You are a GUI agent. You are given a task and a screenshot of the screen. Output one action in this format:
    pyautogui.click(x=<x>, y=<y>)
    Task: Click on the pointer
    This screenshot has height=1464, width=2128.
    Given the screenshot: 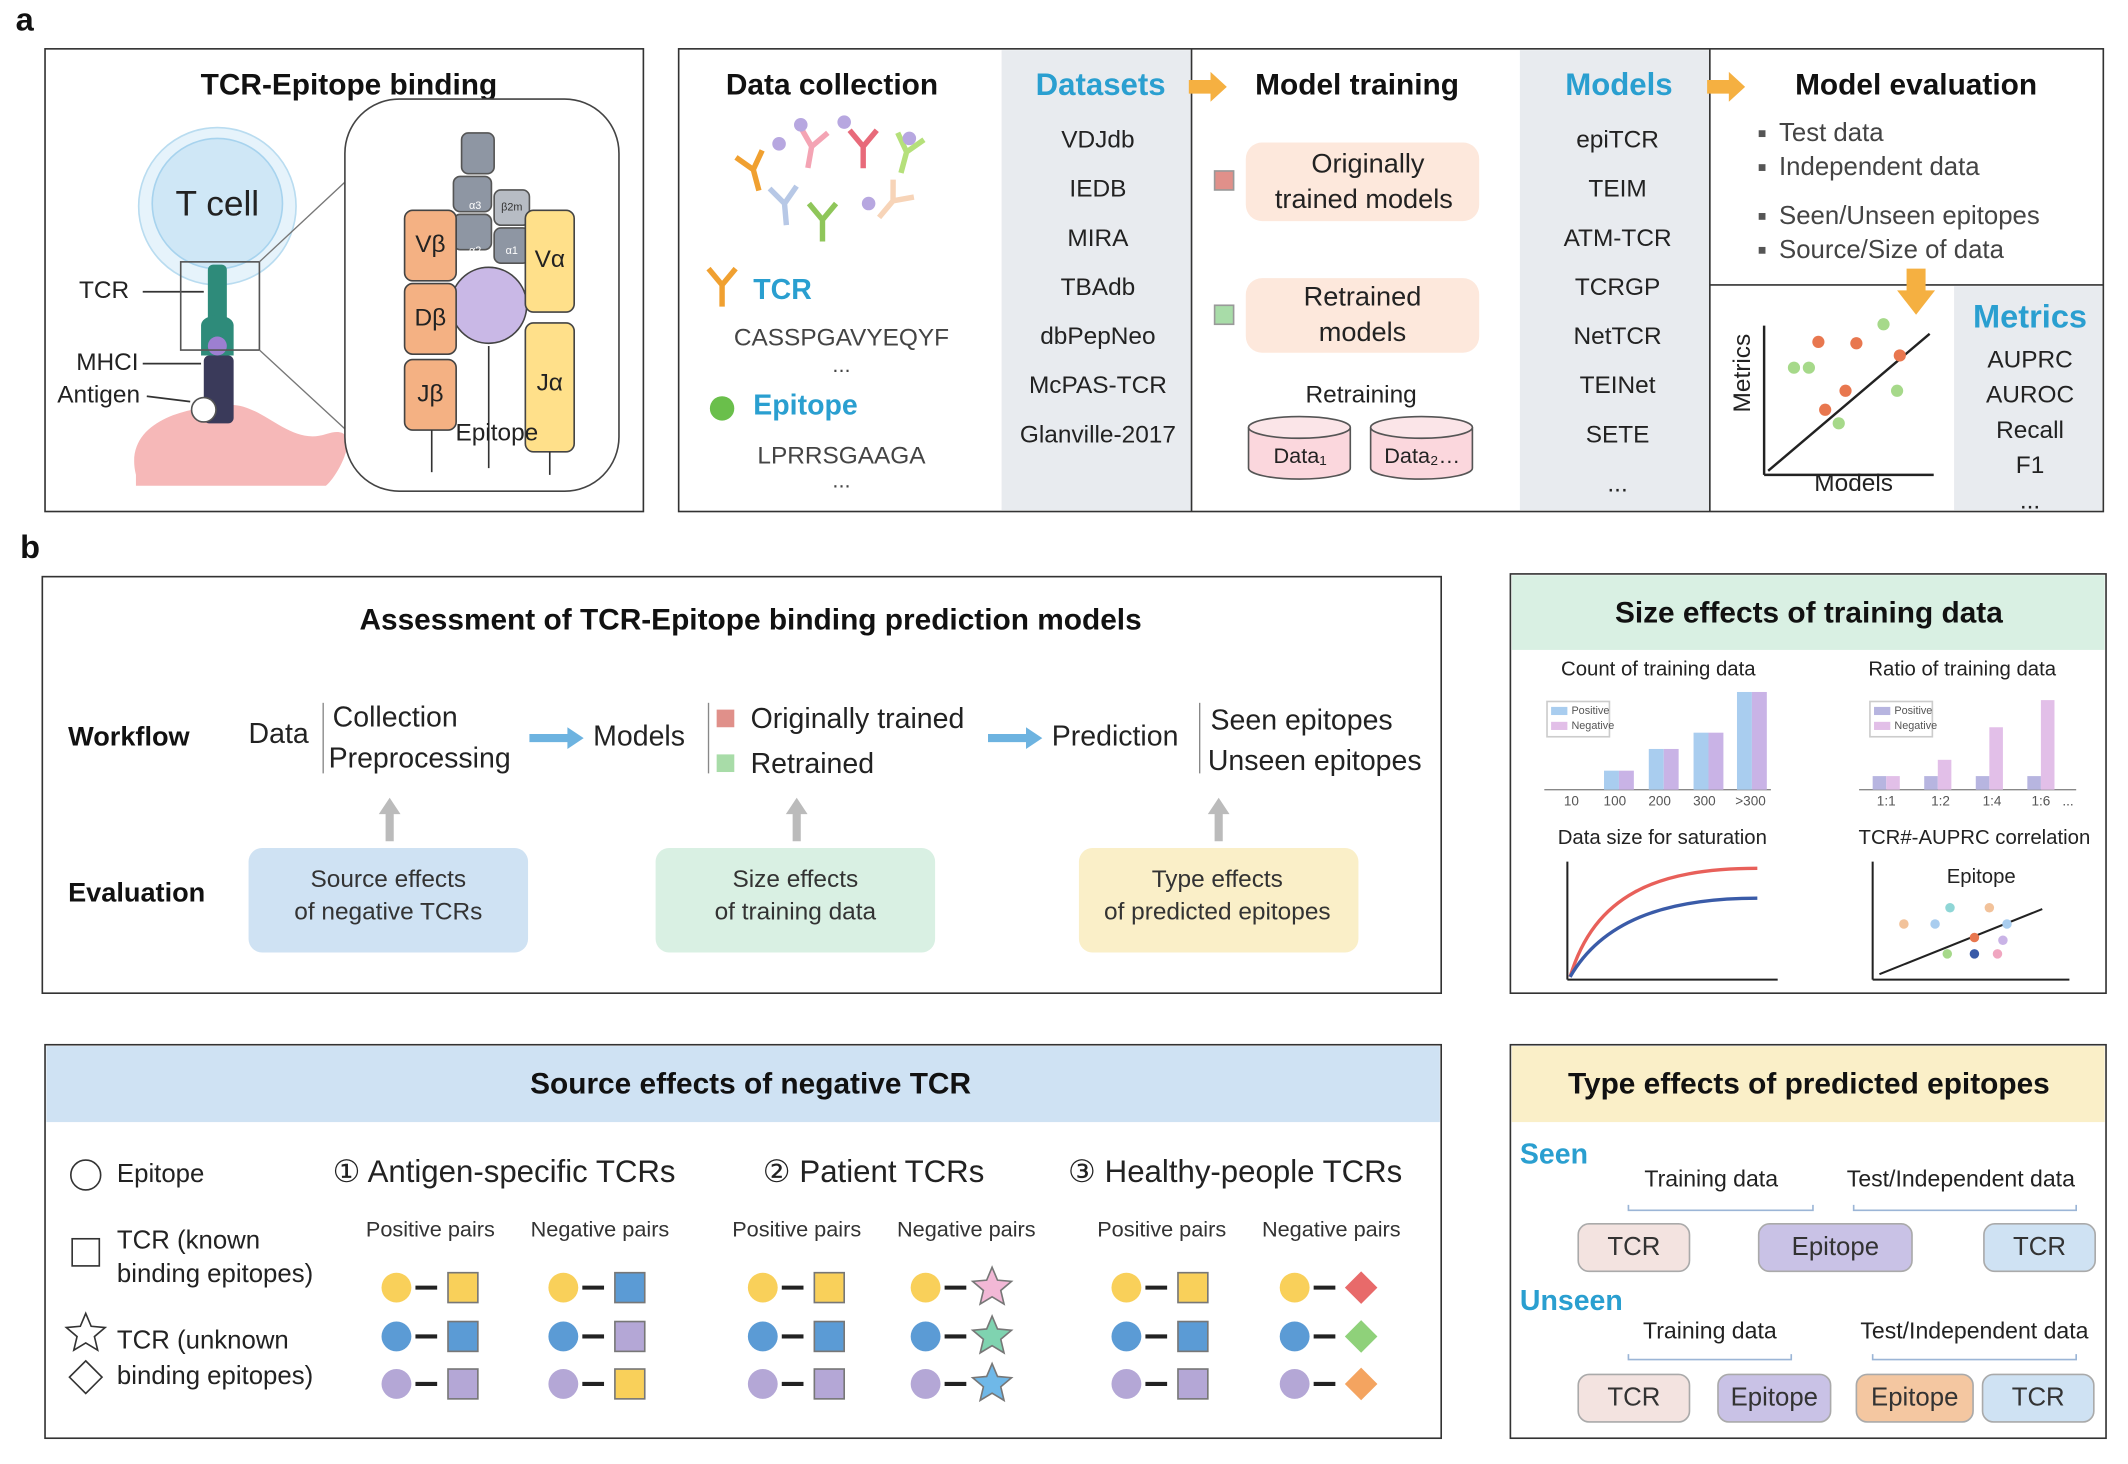 What is the action you would take?
    pyautogui.click(x=168, y=399)
    